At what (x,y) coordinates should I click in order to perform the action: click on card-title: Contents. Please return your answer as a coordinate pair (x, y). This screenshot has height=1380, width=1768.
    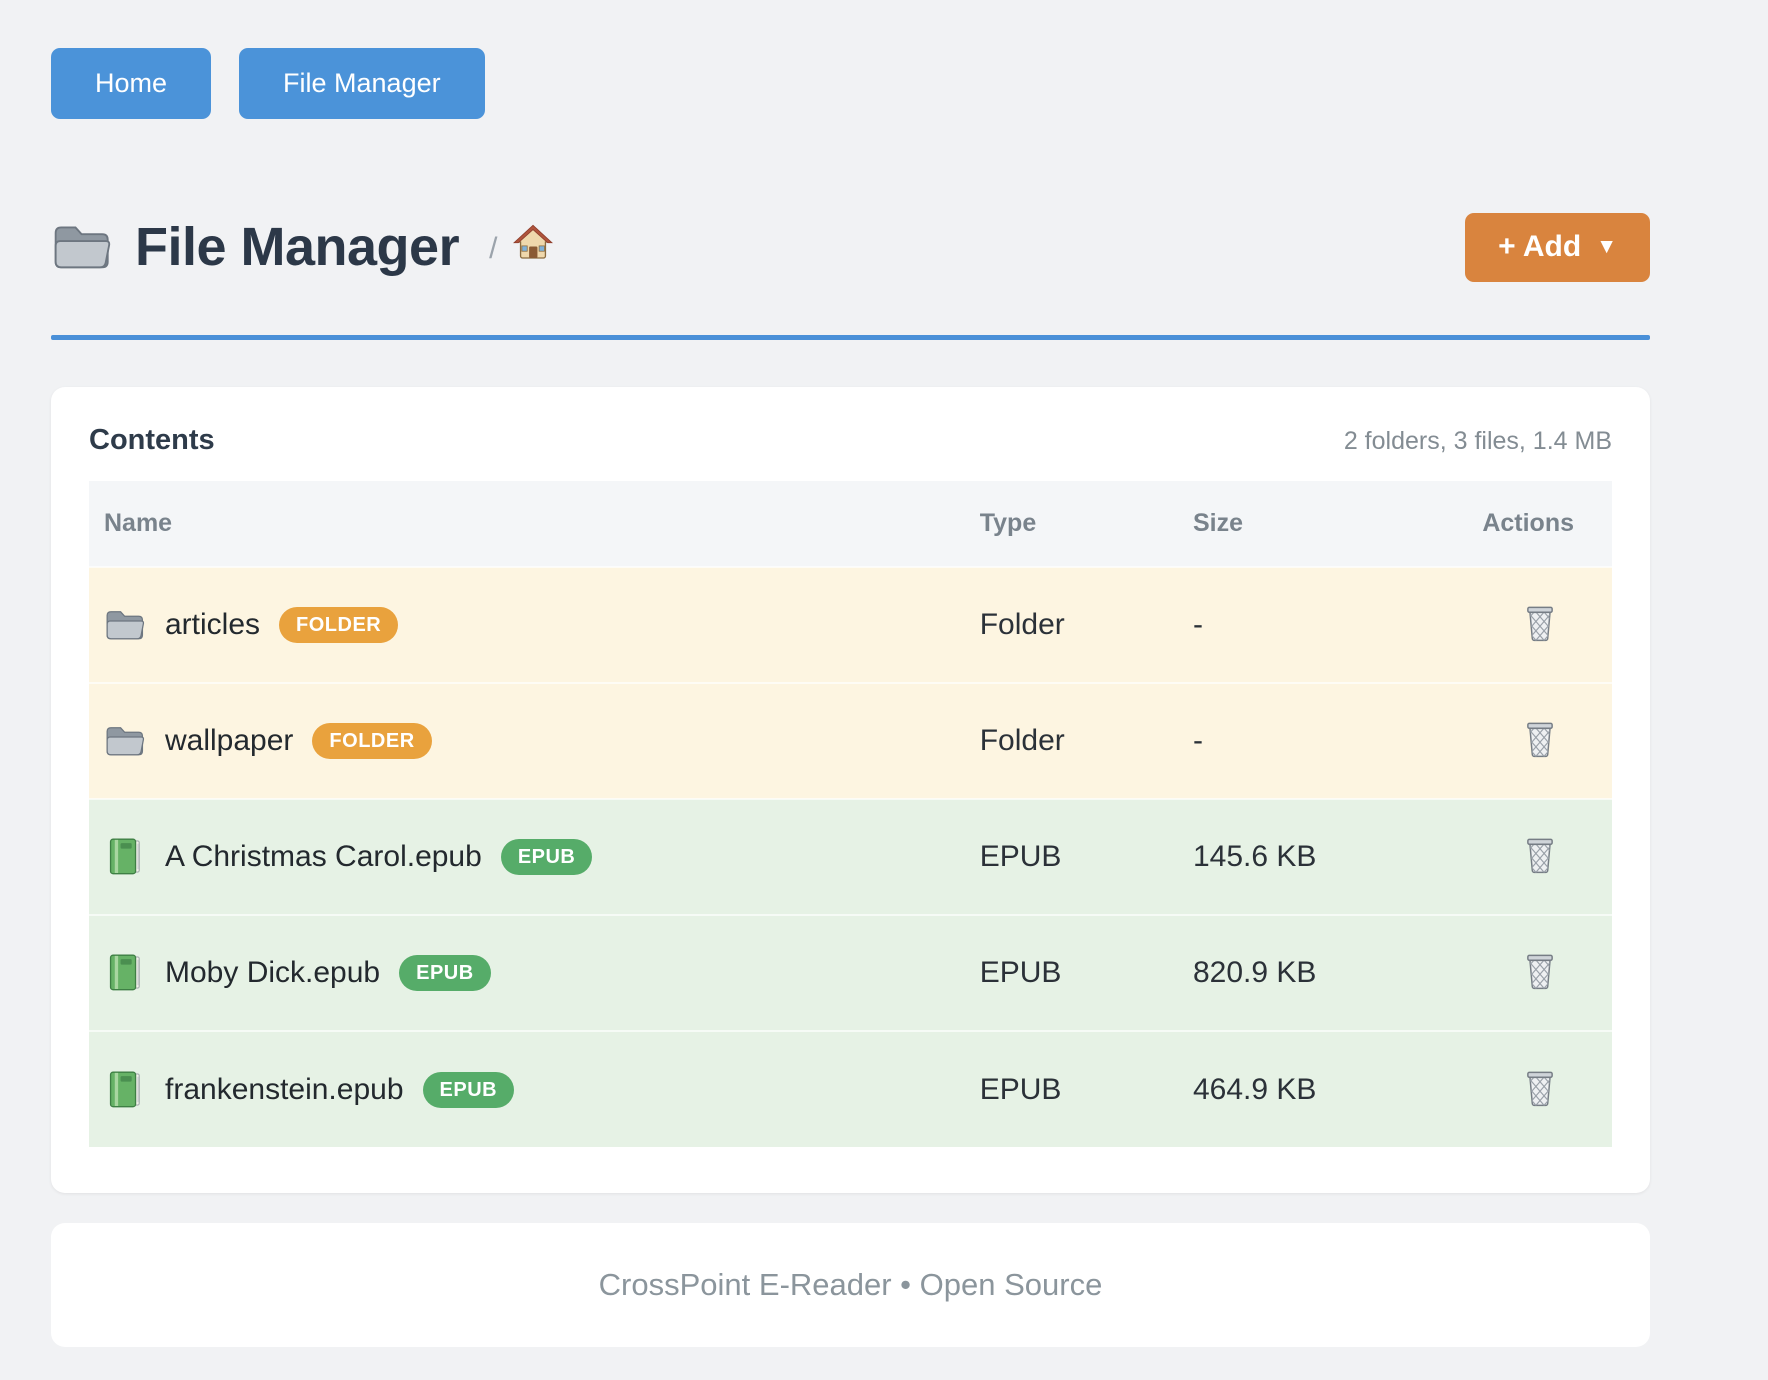
    Looking at the image, I should click on (152, 440).